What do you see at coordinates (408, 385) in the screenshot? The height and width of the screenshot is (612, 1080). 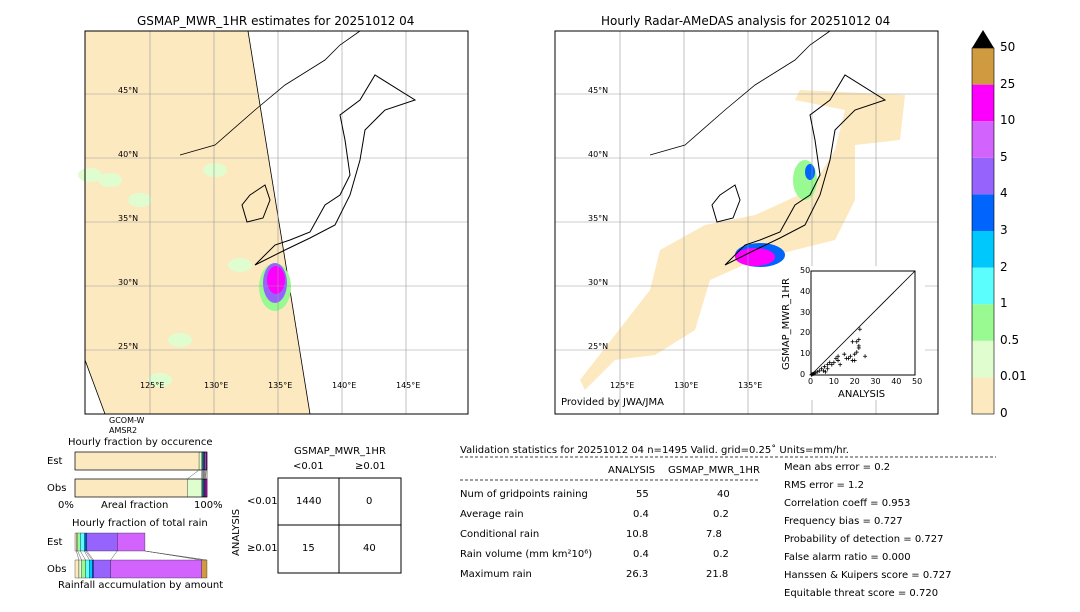 I see `longitude-label: 145°E` at bounding box center [408, 385].